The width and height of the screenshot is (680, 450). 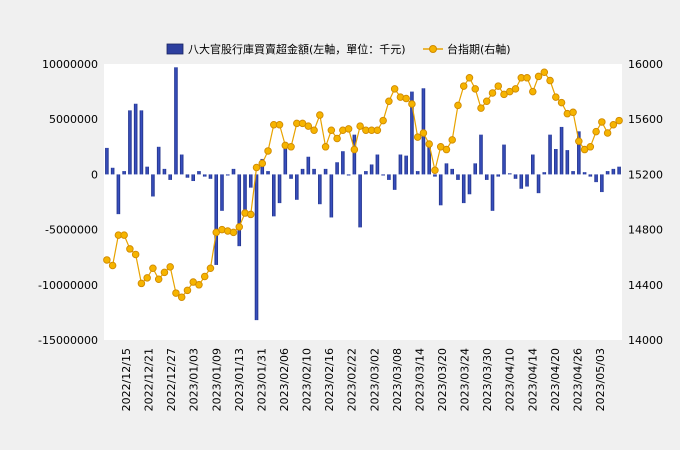 What do you see at coordinates (175, 49) in the screenshot?
I see `legend-bar-swatch` at bounding box center [175, 49].